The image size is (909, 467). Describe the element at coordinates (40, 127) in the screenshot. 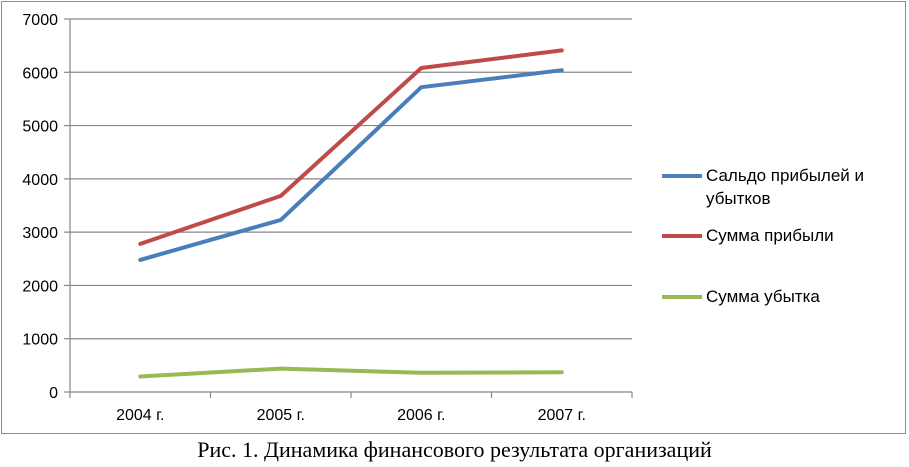

I see `y-tick-label: 5000` at that location.